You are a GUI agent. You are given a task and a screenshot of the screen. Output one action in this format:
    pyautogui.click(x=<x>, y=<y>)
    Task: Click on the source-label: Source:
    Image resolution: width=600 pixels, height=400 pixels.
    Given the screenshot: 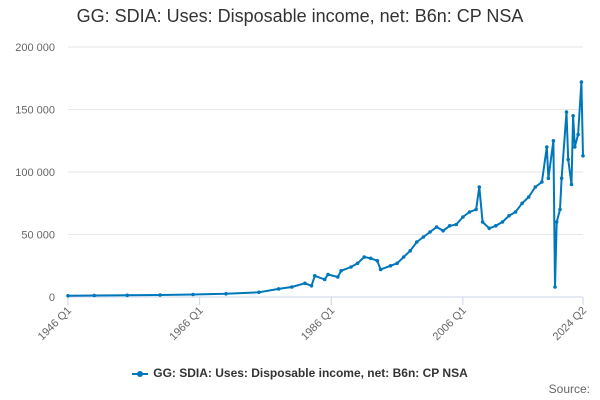 What is the action you would take?
    pyautogui.click(x=569, y=389)
    